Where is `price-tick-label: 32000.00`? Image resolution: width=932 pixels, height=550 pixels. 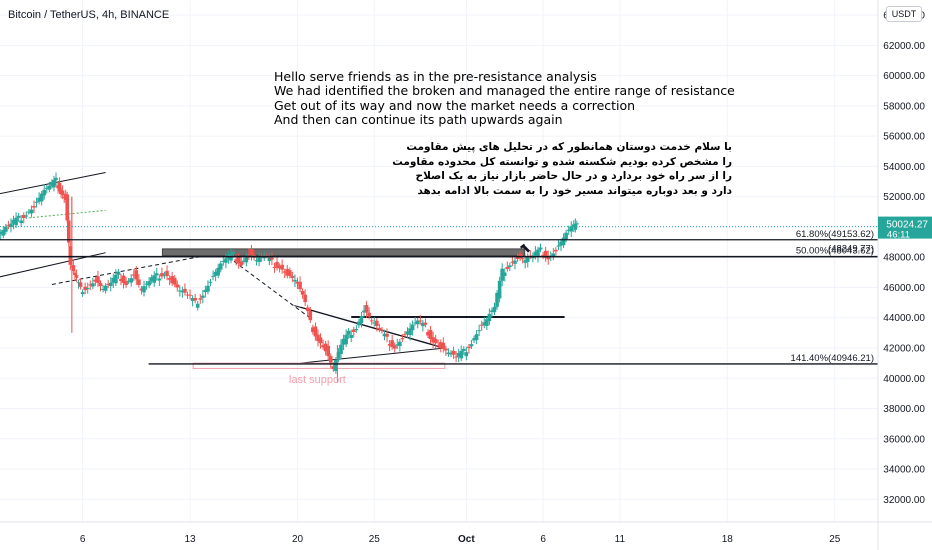 price-tick-label: 32000.00 is located at coordinates (904, 500).